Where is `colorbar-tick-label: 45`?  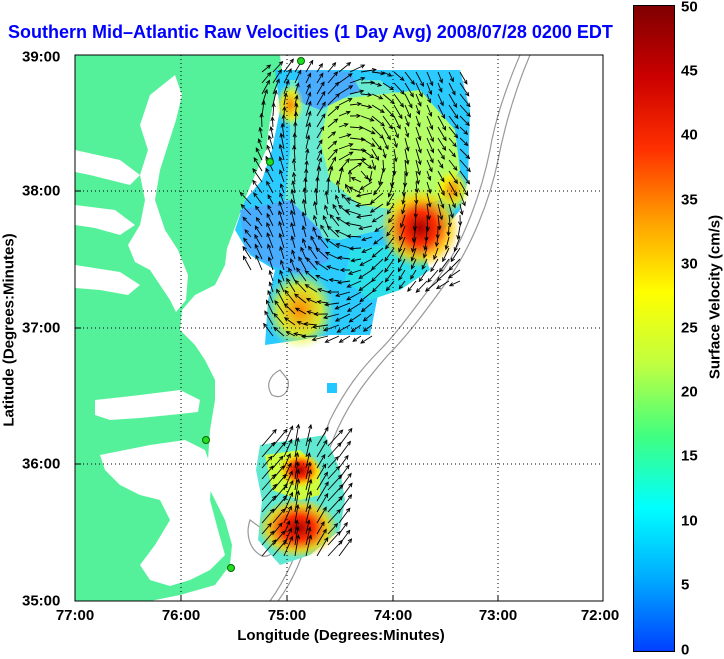
colorbar-tick-label: 45 is located at coordinates (689, 71).